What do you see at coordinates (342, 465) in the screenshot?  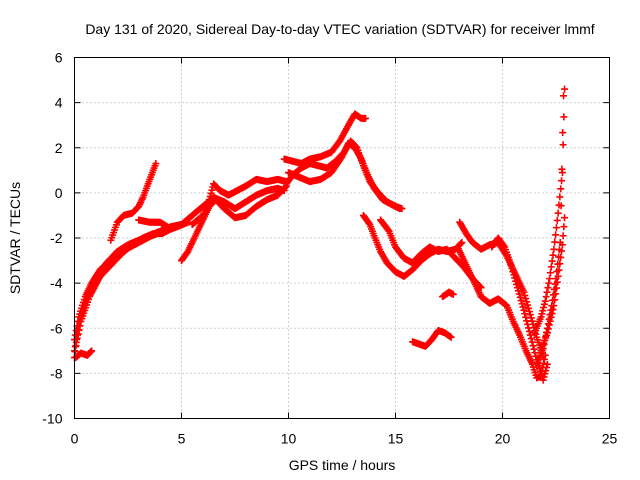 I see `x-axis-label: GPS time / hours` at bounding box center [342, 465].